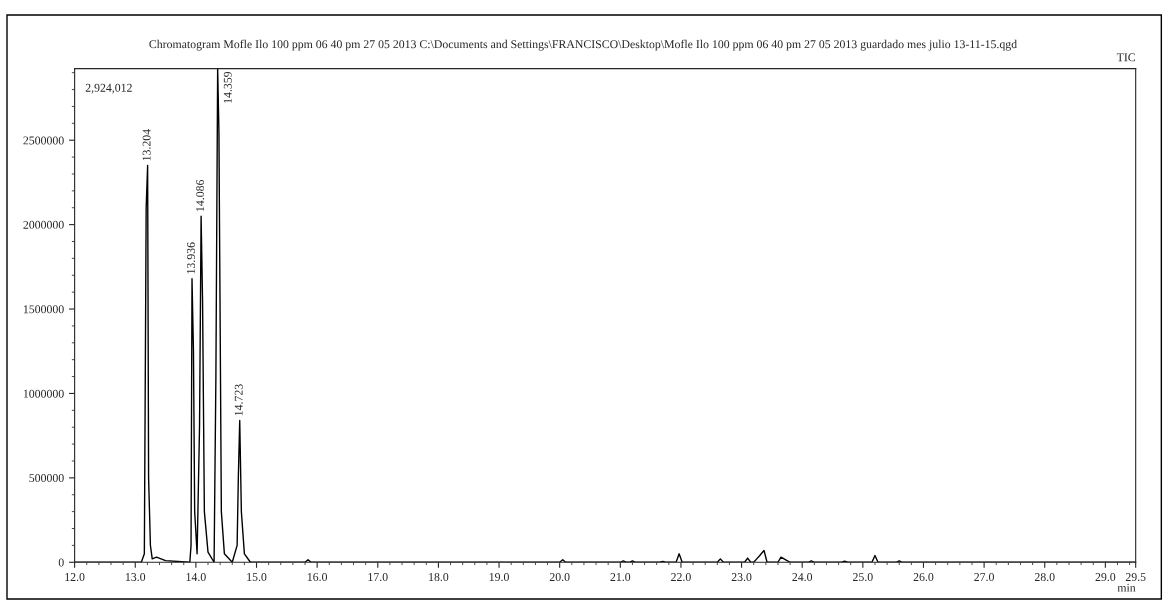 Image resolution: width=1166 pixels, height=602 pixels. Describe the element at coordinates (200, 195) in the screenshot. I see `annotation: 14.086` at that location.